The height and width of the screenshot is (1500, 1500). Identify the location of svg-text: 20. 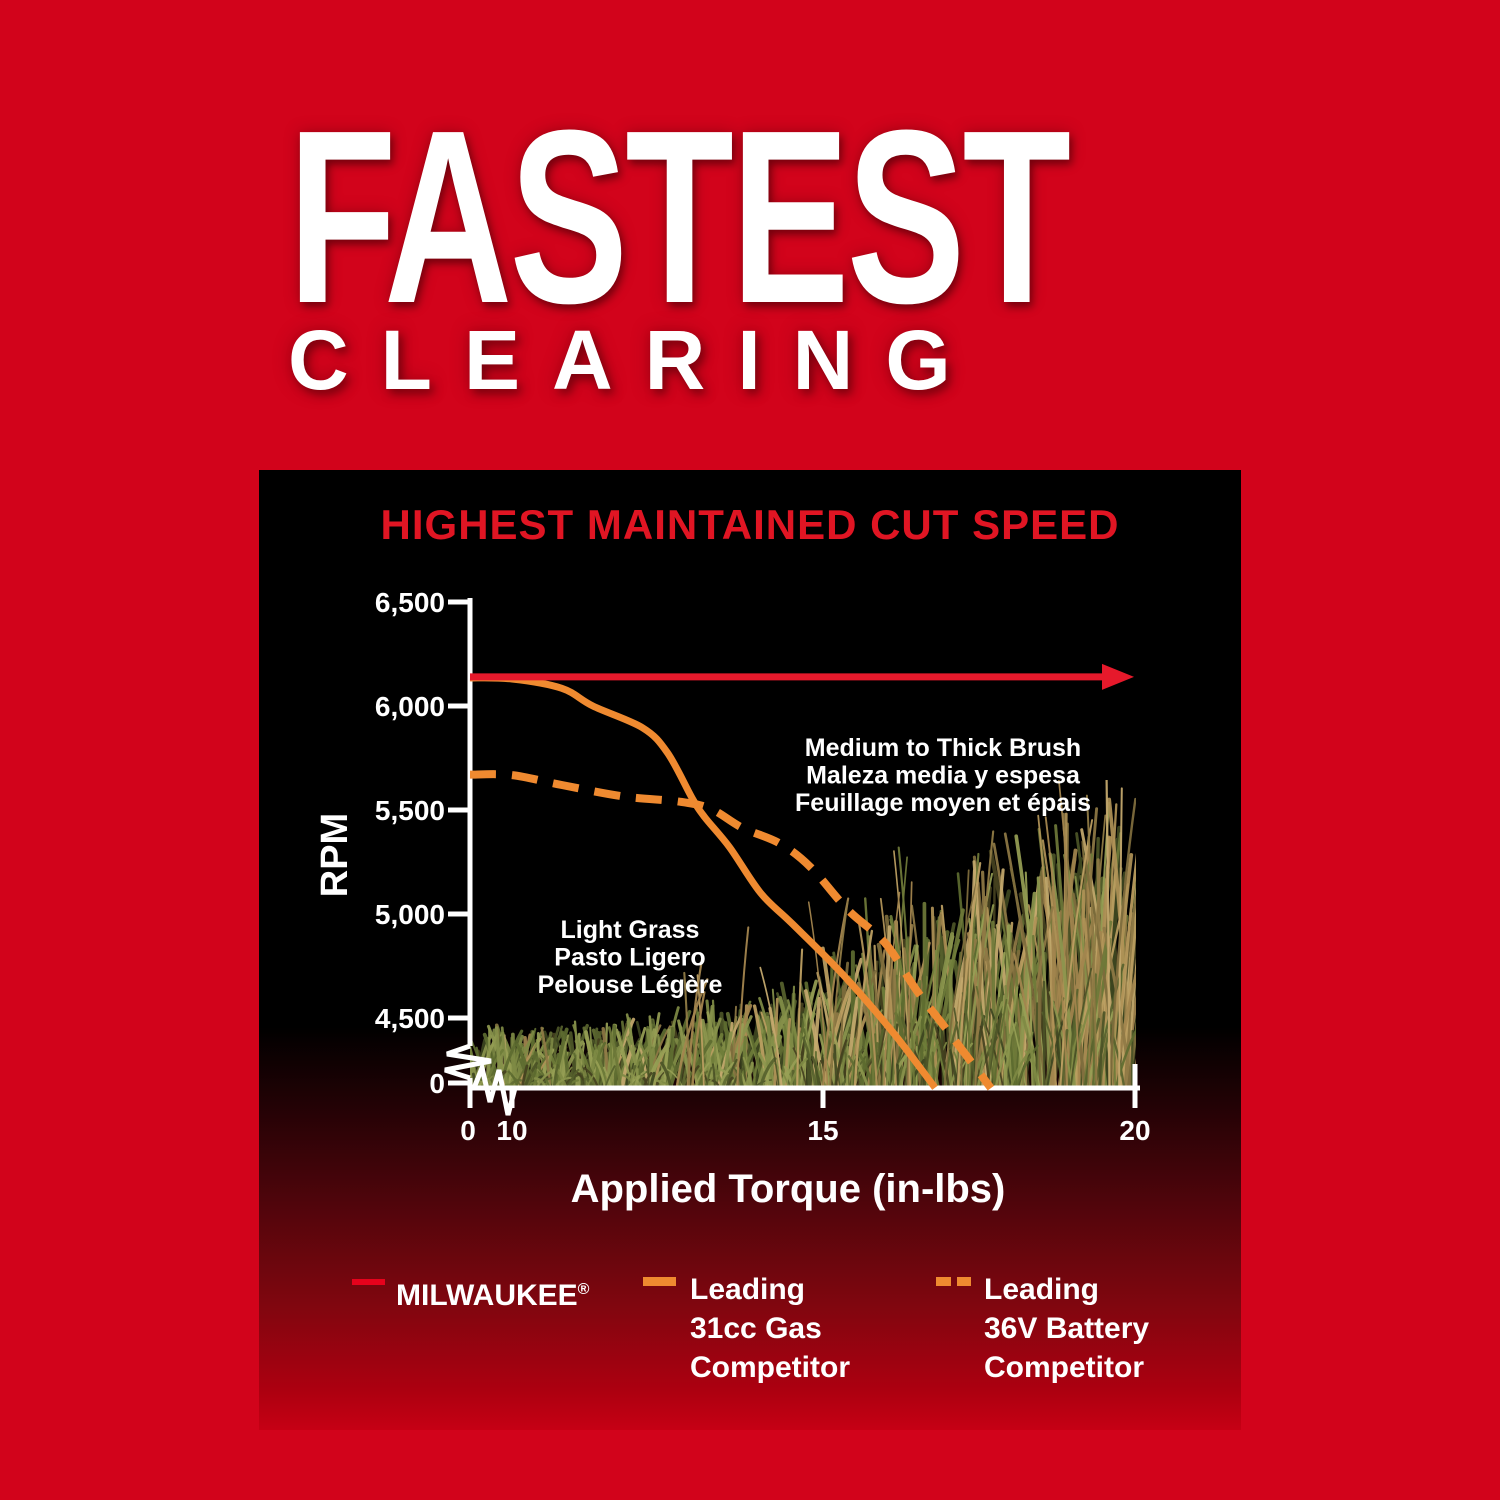
(1134, 1130).